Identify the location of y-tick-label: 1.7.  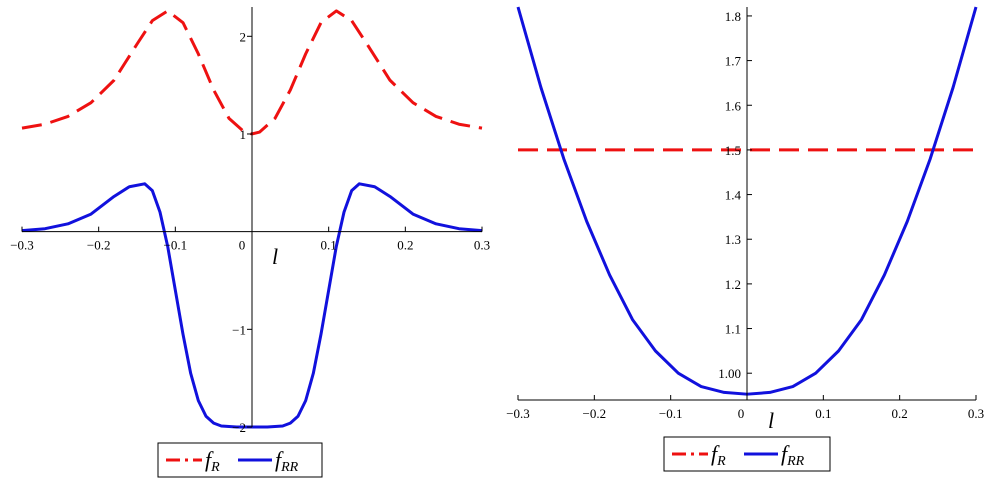
(733, 61).